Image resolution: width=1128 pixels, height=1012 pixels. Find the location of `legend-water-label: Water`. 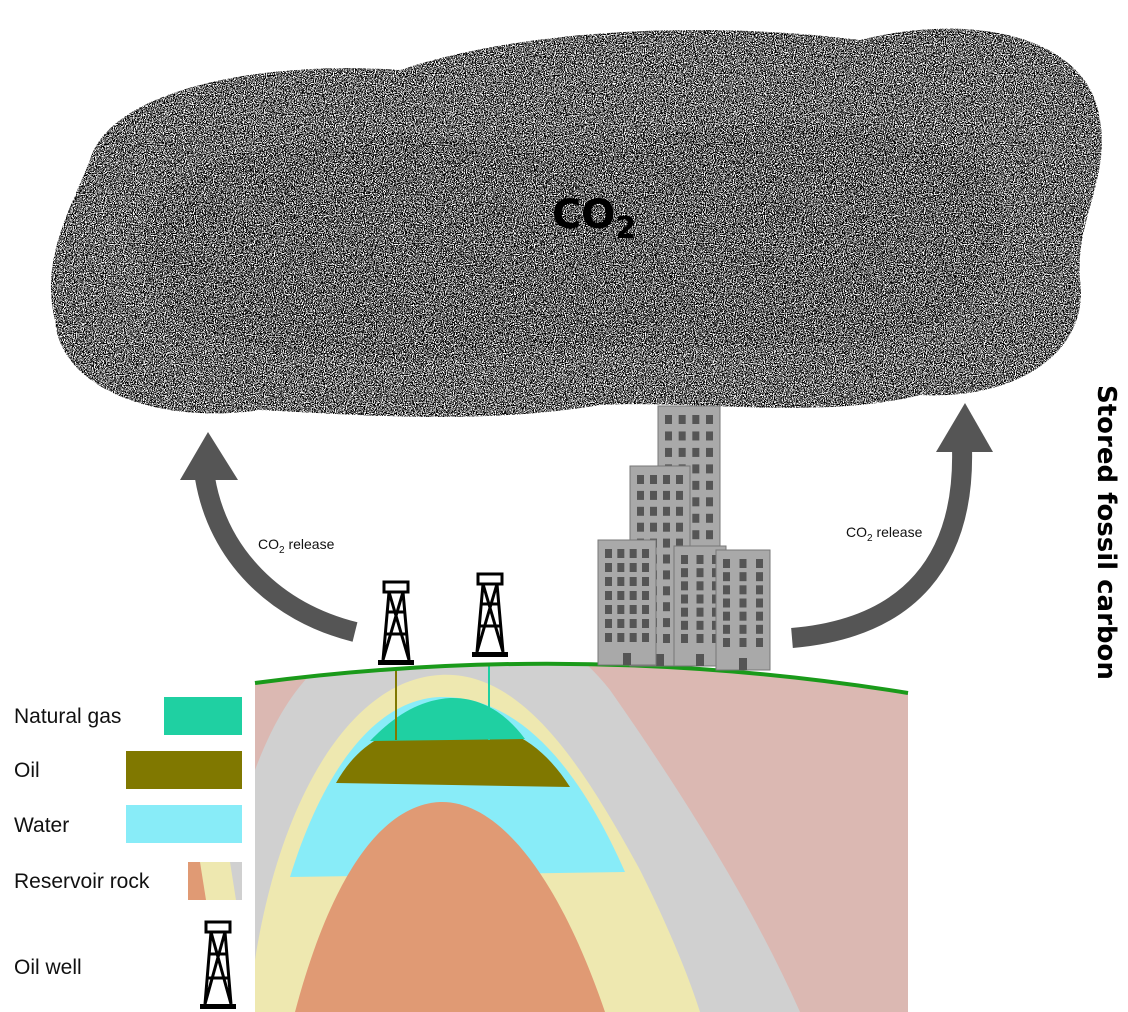

legend-water-label: Water is located at coordinates (41, 825).